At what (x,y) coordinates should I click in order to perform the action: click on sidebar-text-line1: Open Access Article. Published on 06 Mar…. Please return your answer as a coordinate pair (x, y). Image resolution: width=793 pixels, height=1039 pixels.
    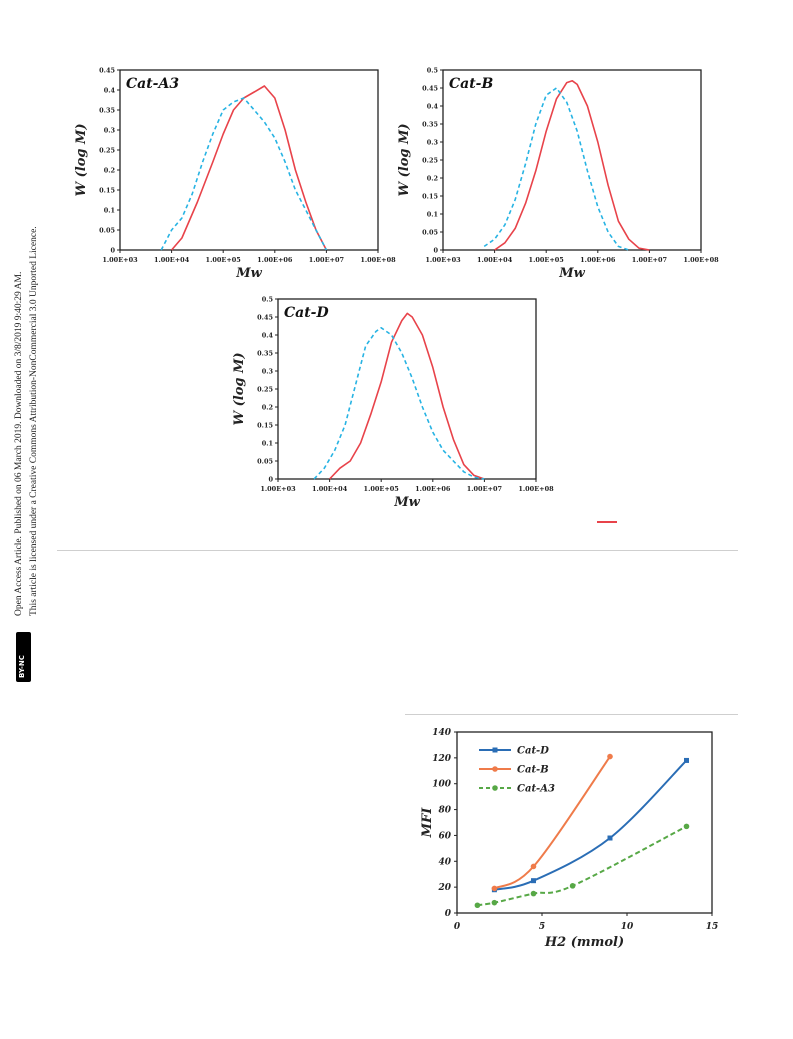
    Looking at the image, I should click on (19, 443).